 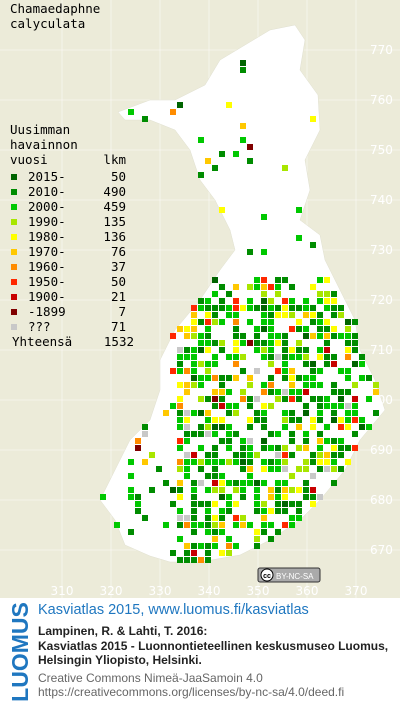 What do you see at coordinates (356, 591) in the screenshot?
I see `easting-label: 370` at bounding box center [356, 591].